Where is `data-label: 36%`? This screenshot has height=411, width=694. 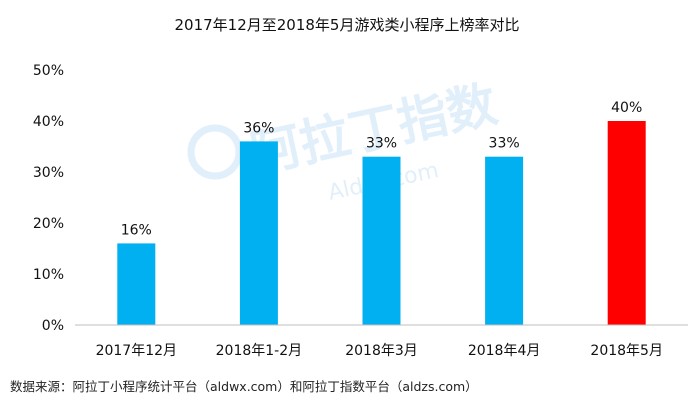 data-label: 36% is located at coordinates (258, 128).